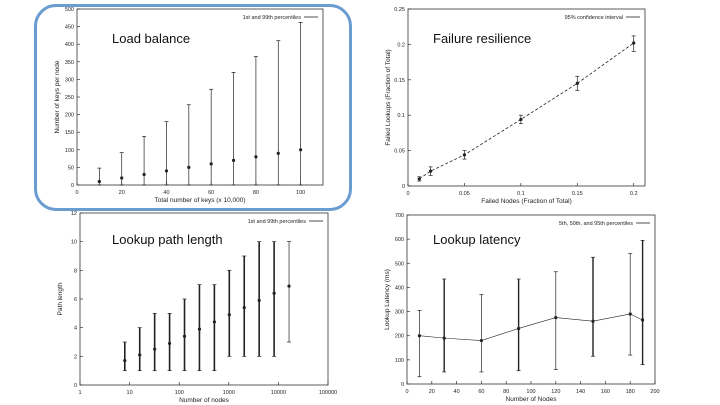  Describe the element at coordinates (526, 97) in the screenshot. I see `plot-frame` at that location.